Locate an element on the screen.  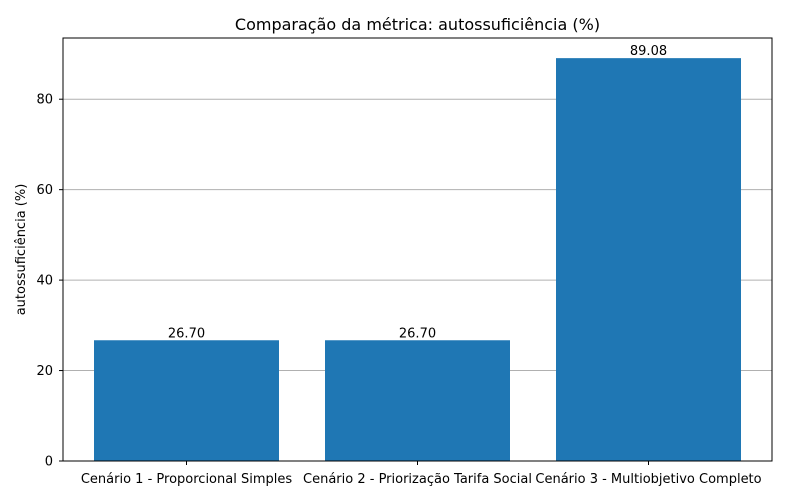
x-tick-label: Cenário 3 - Multiobjetivo Completo is located at coordinates (648, 479).